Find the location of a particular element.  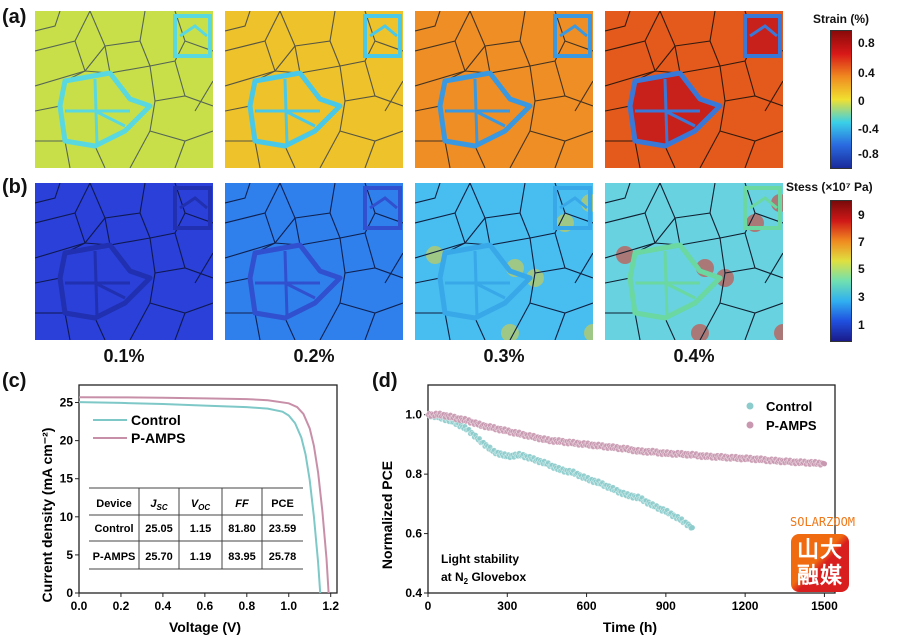

table-cell: 25.70 is located at coordinates (159, 557).